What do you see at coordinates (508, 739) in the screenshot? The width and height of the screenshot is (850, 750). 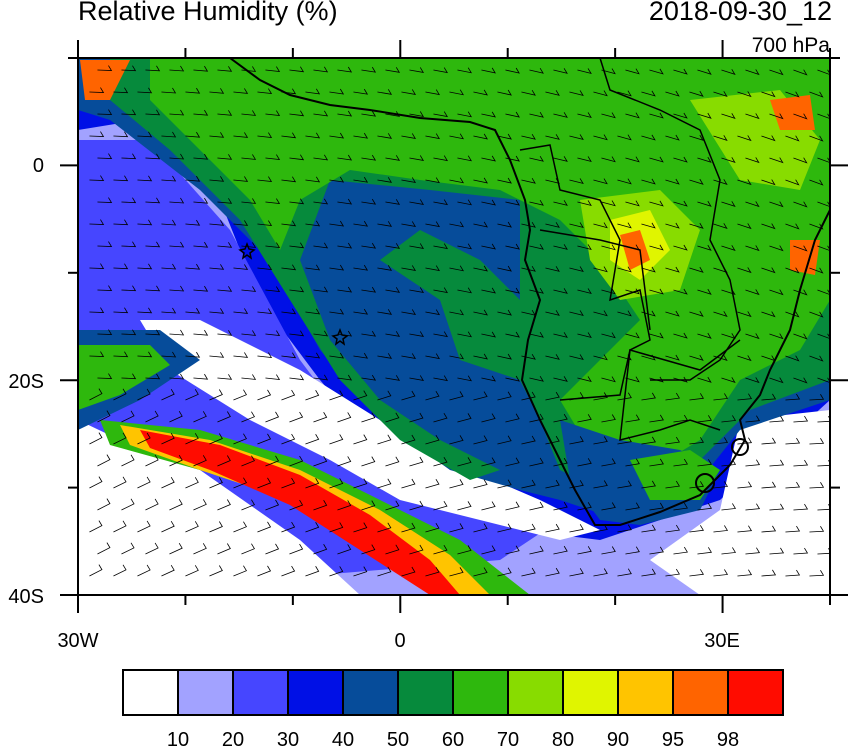 I see `colorbar-label: 70` at bounding box center [508, 739].